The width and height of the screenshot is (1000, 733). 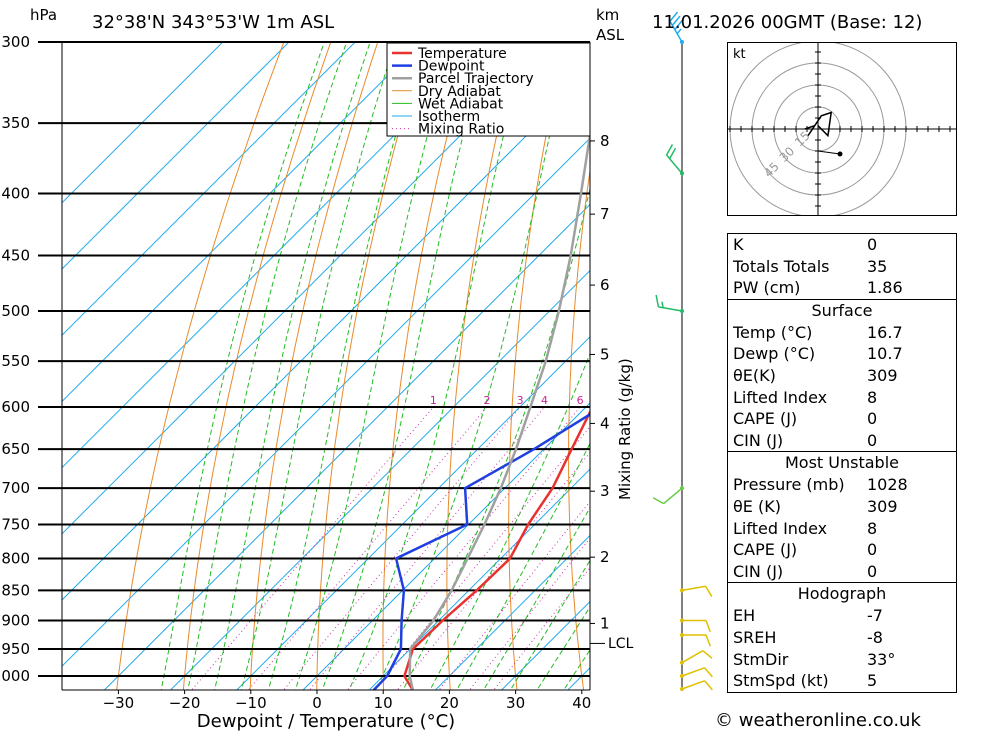 I want to click on most-unstable-row: CAPE (J) 0, so click(x=805, y=550).